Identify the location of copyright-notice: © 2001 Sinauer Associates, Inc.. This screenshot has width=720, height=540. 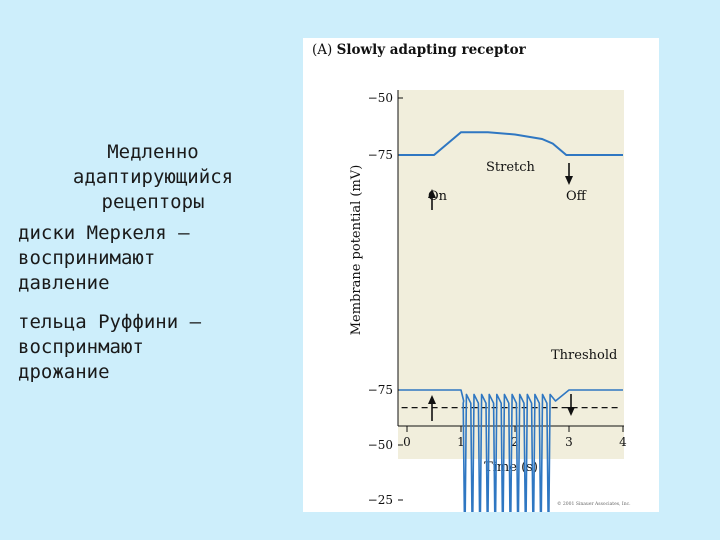
(594, 504).